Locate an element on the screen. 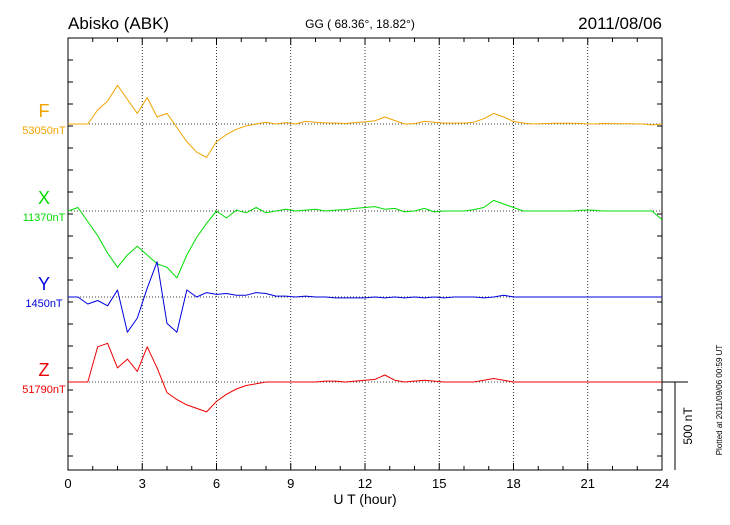 The width and height of the screenshot is (730, 525). series-baseline-y: 1450nT is located at coordinates (44, 304).